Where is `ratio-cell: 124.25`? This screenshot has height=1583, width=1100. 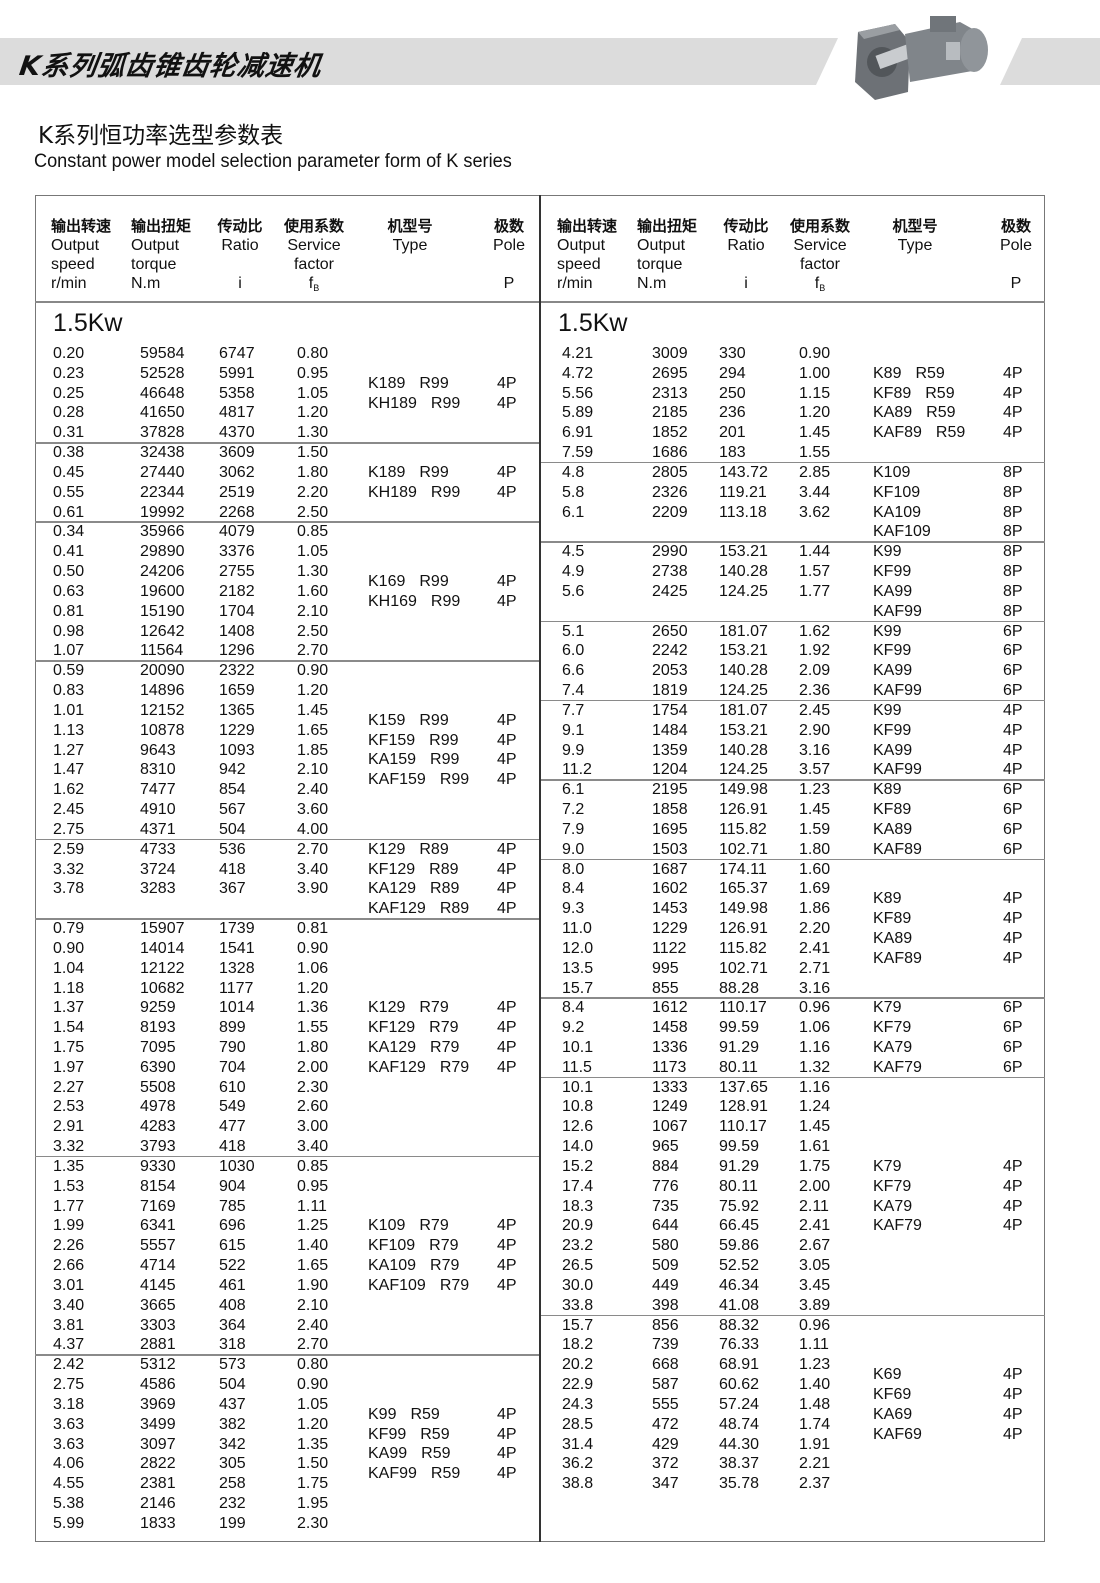 ratio-cell: 124.25 is located at coordinates (743, 770).